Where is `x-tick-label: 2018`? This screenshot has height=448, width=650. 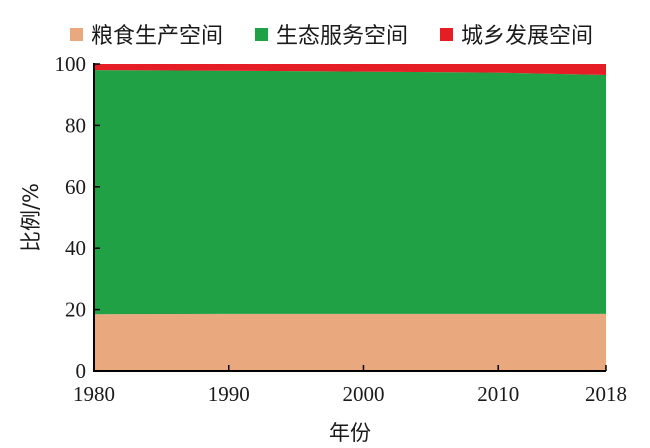 x-tick-label: 2018 is located at coordinates (606, 394).